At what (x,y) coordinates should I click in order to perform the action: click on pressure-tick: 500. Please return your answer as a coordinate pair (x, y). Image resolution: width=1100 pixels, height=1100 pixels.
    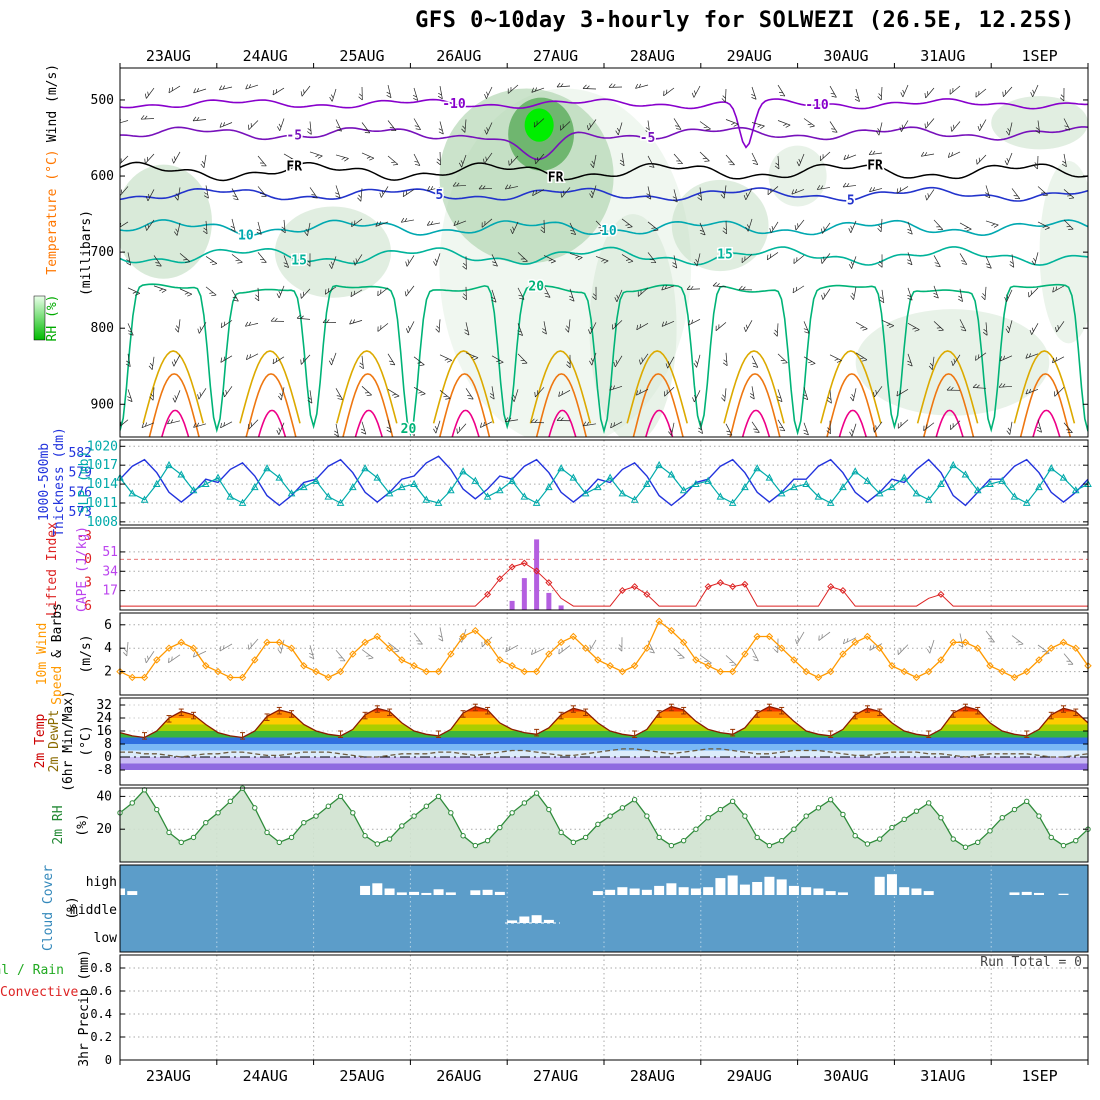
    Looking at the image, I should click on (102, 100).